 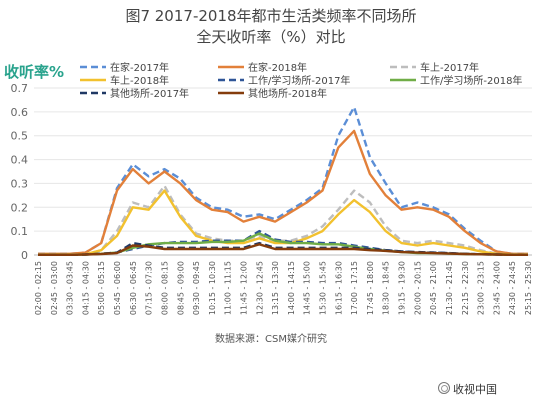 I want to click on wechat-logo-icon, so click(x=444, y=388).